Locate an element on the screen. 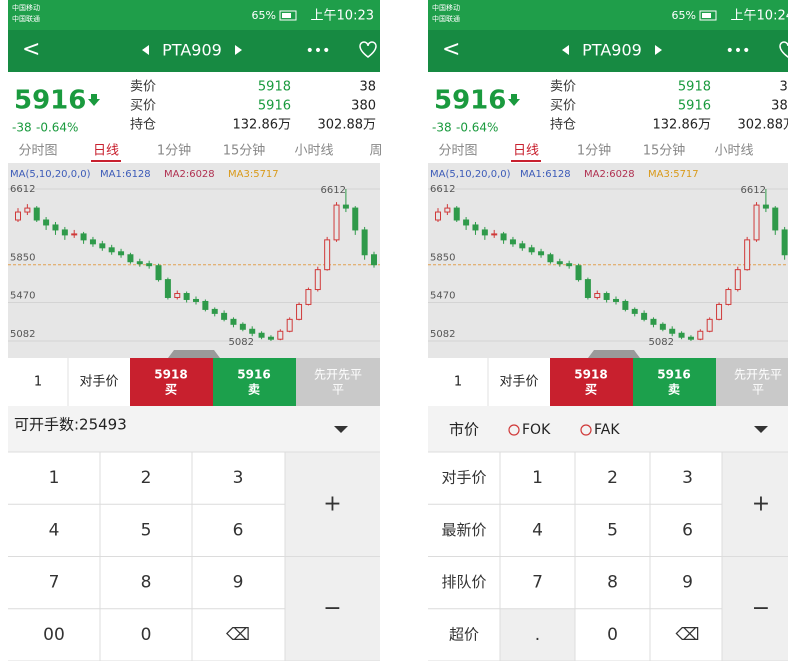 This screenshot has height=661, width=788. chart-tab: 周 is located at coordinates (375, 151).